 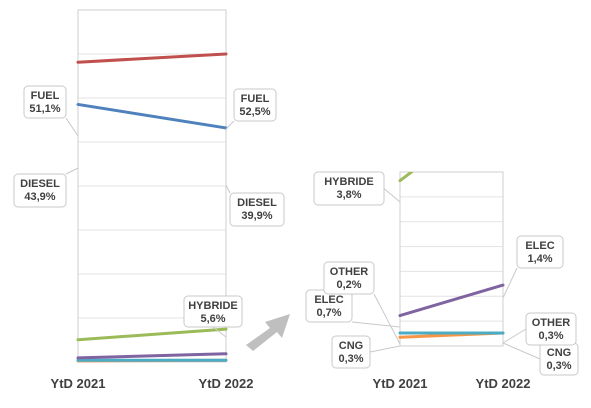 I want to click on series-lines, so click(x=451, y=255).